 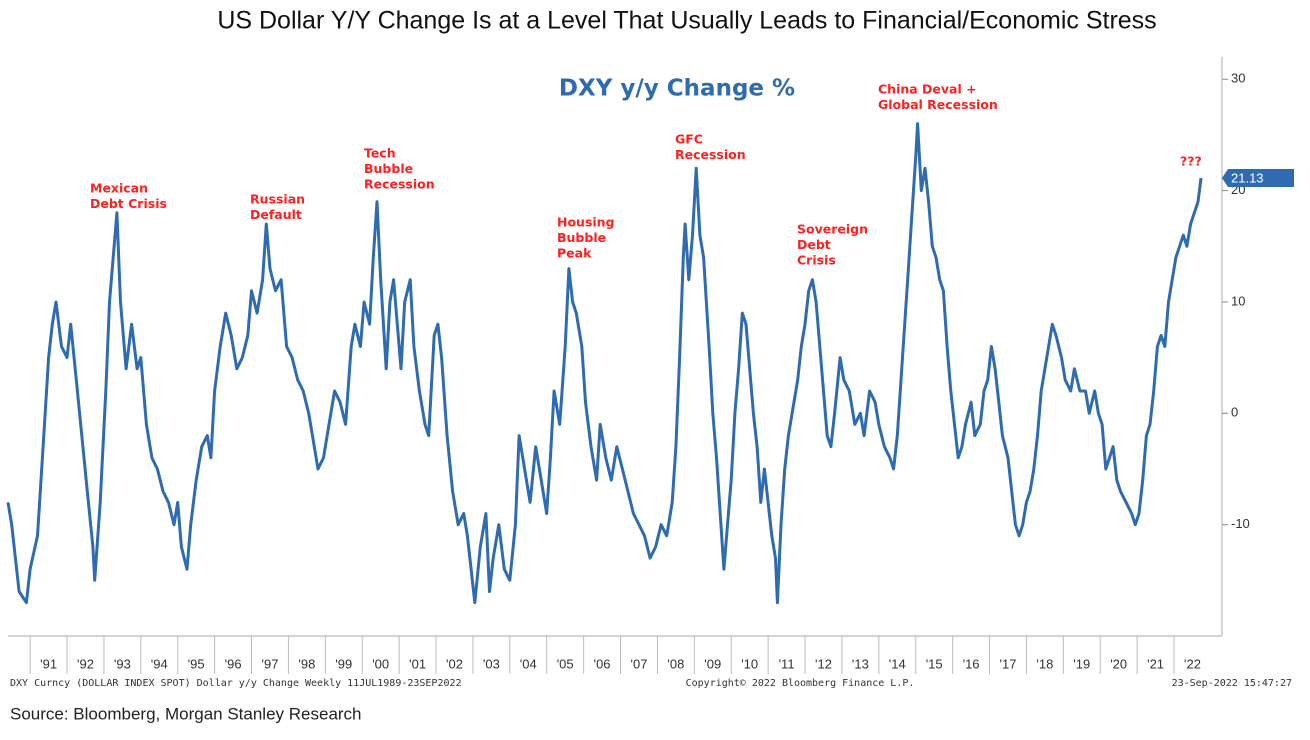 What do you see at coordinates (639, 663) in the screenshot?
I see `x-tick-label: '07` at bounding box center [639, 663].